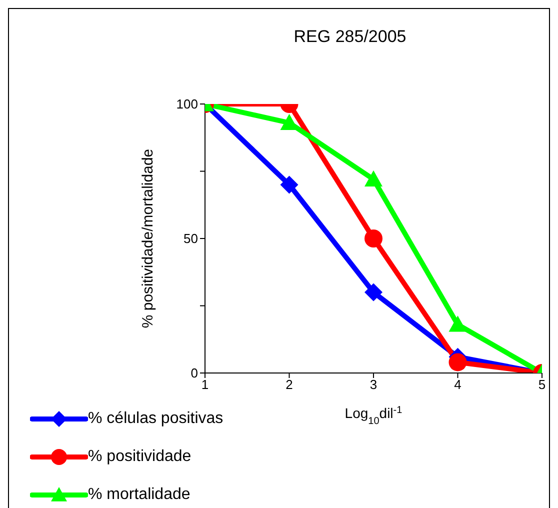 The image size is (558, 508). What do you see at coordinates (139, 495) in the screenshot?
I see `legend-label: % mortalidade` at bounding box center [139, 495].